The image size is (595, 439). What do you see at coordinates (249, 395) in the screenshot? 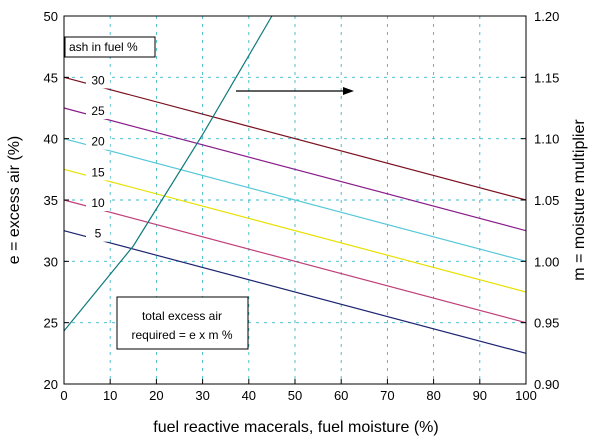
I see `x-tick-label: 40` at bounding box center [249, 395].